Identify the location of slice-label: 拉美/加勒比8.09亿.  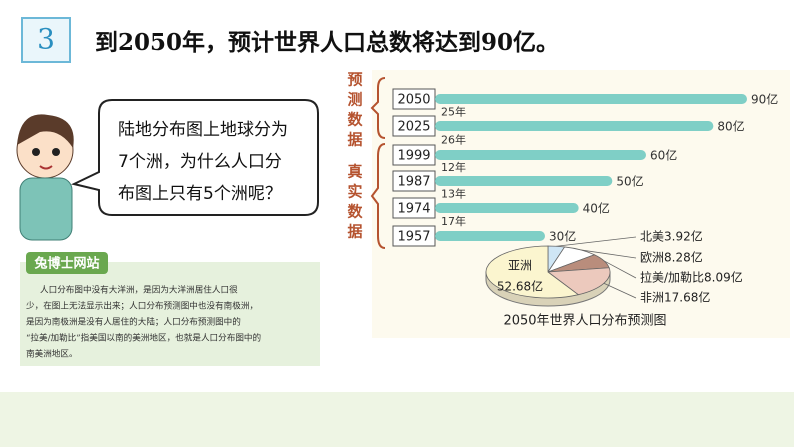
(691, 277).